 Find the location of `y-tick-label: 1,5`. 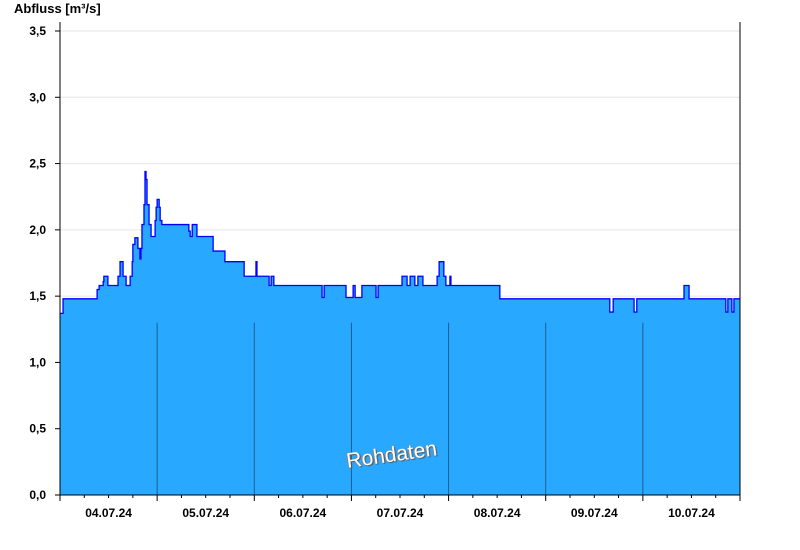

y-tick-label: 1,5 is located at coordinates (37, 296).